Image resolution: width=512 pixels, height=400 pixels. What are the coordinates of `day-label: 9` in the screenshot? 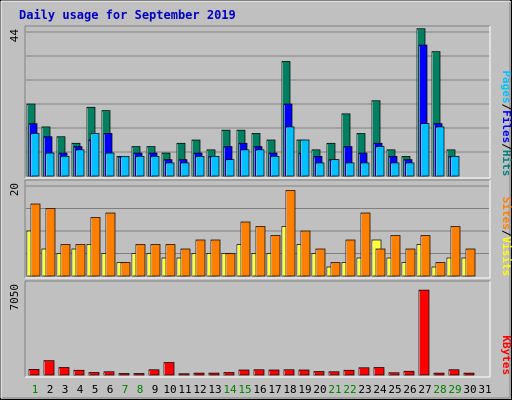 It's located at (155, 389).